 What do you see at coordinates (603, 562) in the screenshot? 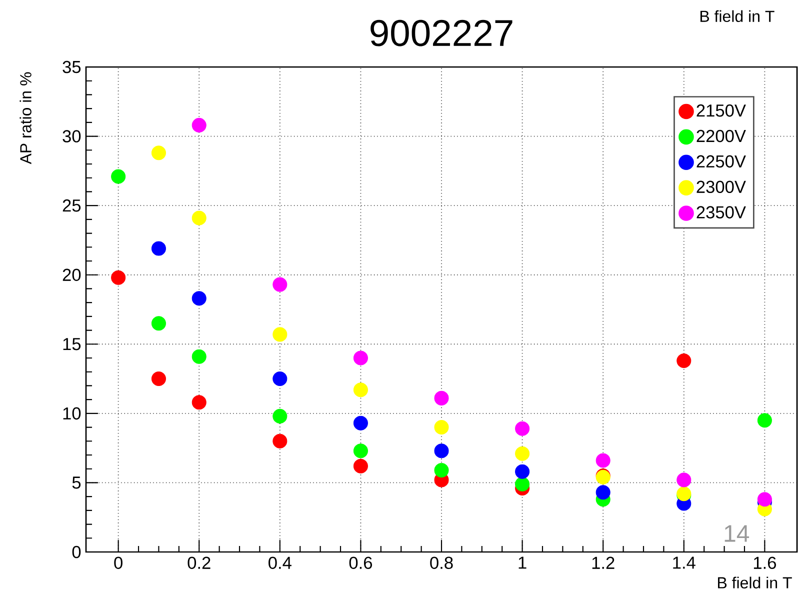
I see `x-tick-label: 1.2` at bounding box center [603, 562].